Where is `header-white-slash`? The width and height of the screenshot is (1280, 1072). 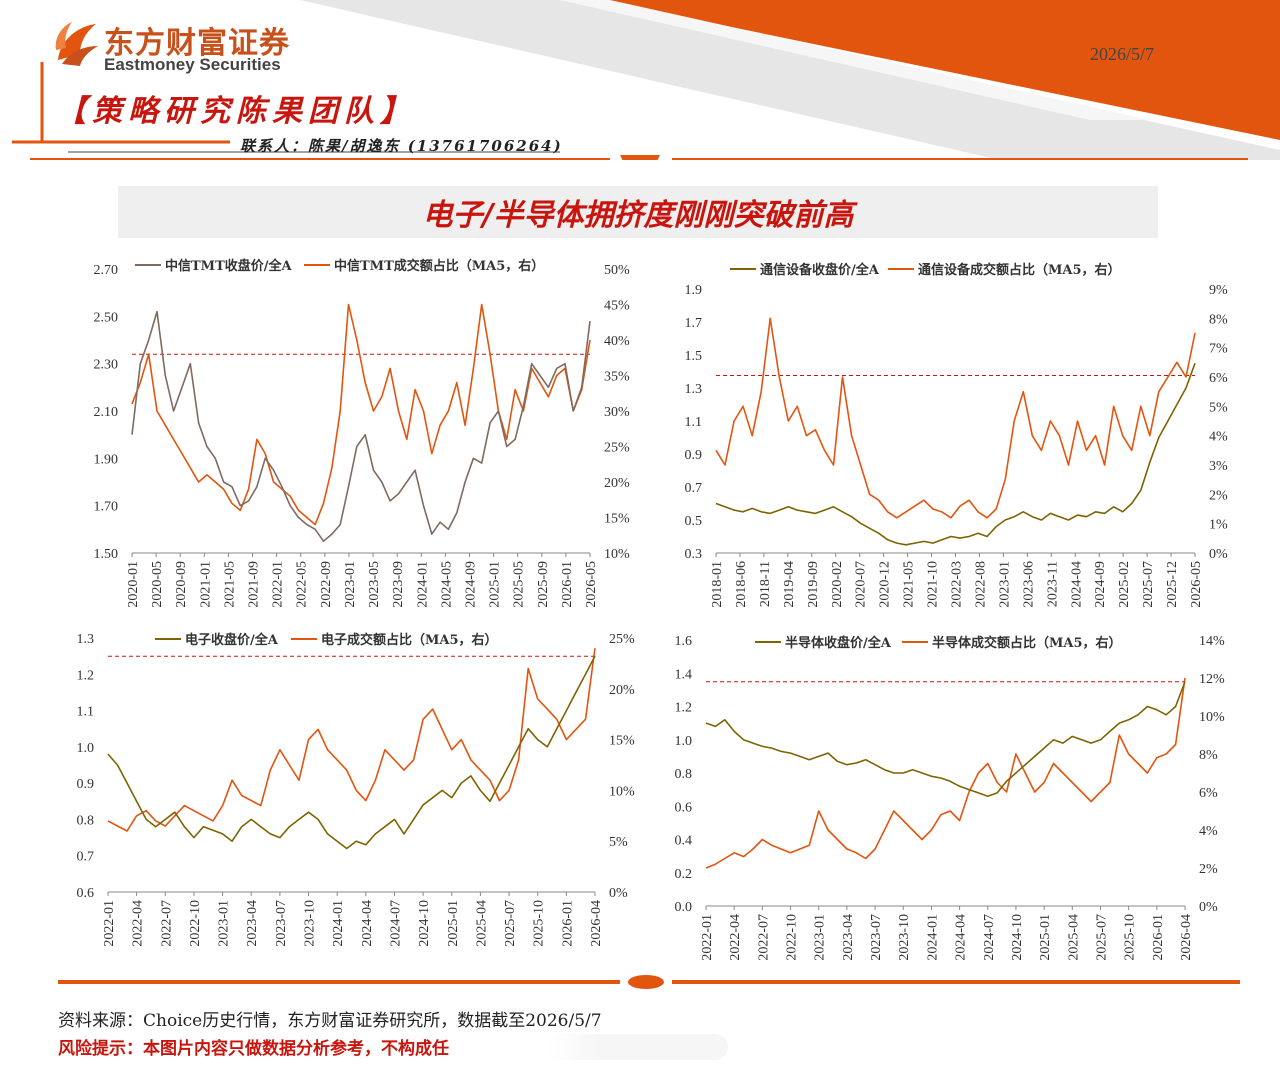 header-white-slash is located at coordinates (855, 60).